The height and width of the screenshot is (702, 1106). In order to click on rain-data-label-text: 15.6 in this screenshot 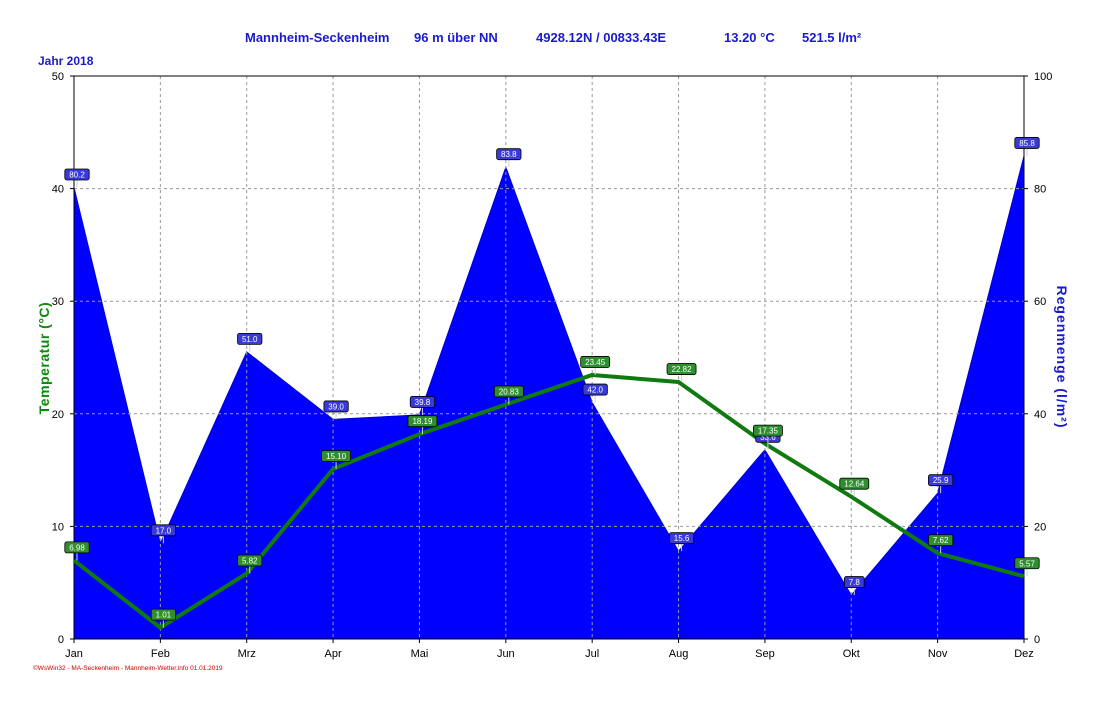, I will do `click(682, 538)`.